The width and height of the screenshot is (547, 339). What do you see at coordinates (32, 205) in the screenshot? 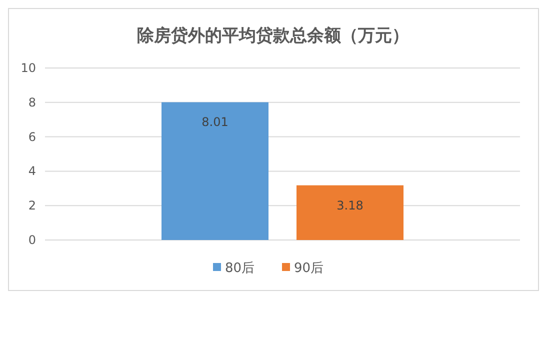
I see `y-tick-label: 2` at bounding box center [32, 205].